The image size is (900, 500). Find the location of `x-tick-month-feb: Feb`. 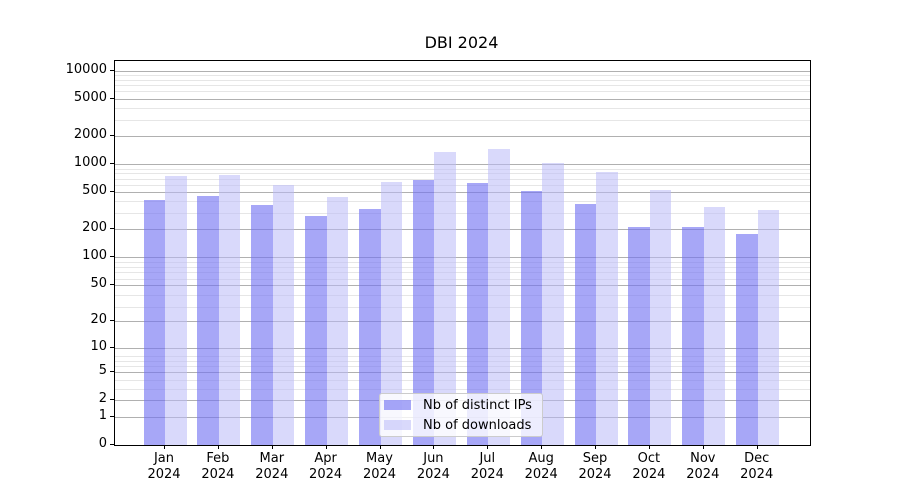

x-tick-month-feb: Feb is located at coordinates (218, 458).